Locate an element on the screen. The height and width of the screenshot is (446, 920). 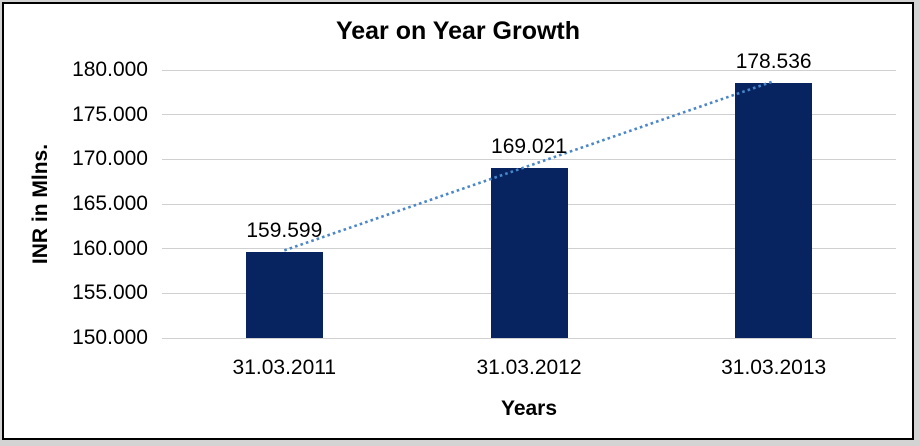
y-tick-label: 165.000 is located at coordinates (110, 203).